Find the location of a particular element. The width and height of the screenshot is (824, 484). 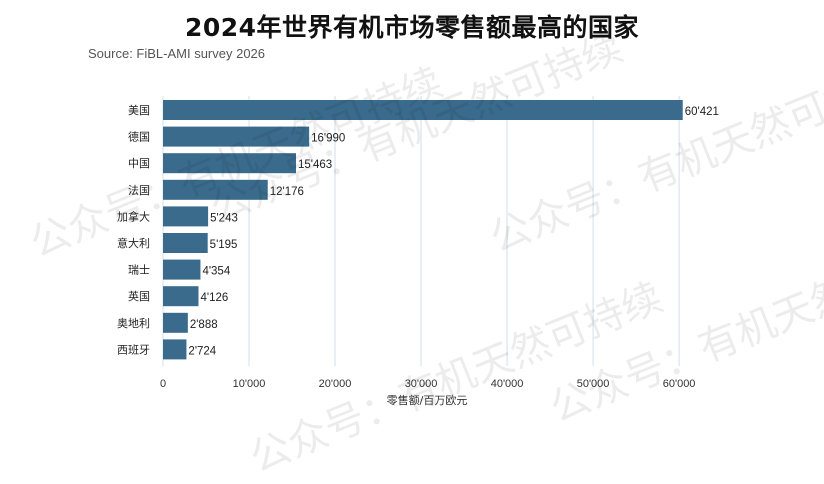

category-label-0: 美国 is located at coordinates (139, 110).